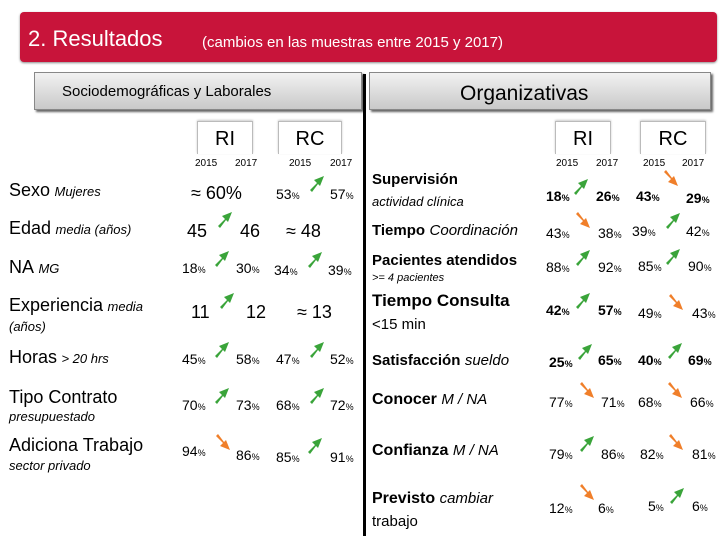 The width and height of the screenshot is (720, 540). What do you see at coordinates (342, 359) in the screenshot?
I see `value-rc-2017: 52%` at bounding box center [342, 359].